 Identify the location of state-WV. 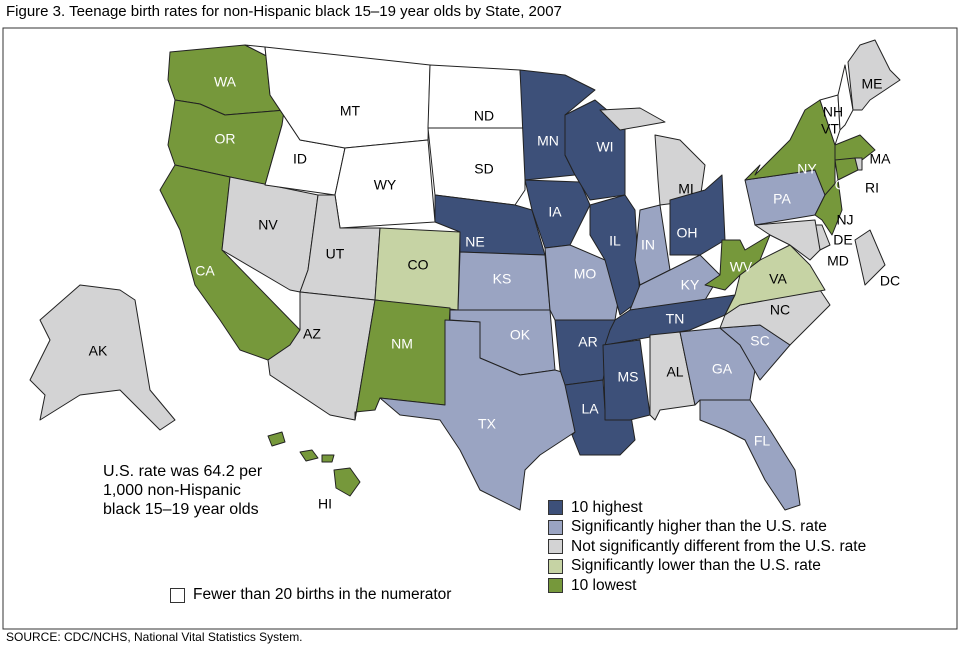
(737, 262).